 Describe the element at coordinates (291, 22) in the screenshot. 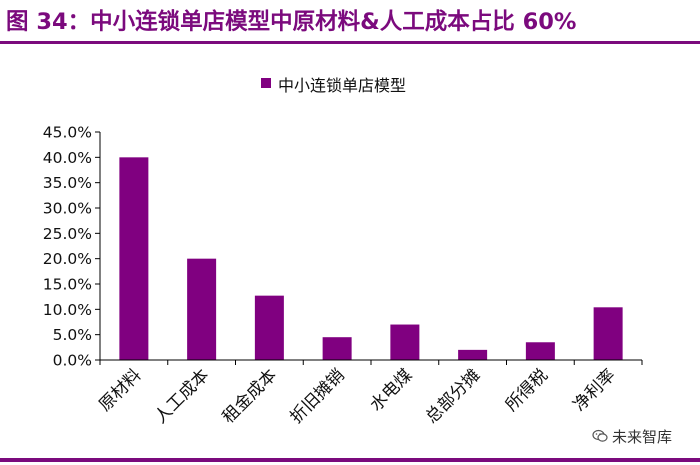

I see `figure-title: 图 34：中小连锁单店模型中原材料&人工成本占比 60%` at that location.